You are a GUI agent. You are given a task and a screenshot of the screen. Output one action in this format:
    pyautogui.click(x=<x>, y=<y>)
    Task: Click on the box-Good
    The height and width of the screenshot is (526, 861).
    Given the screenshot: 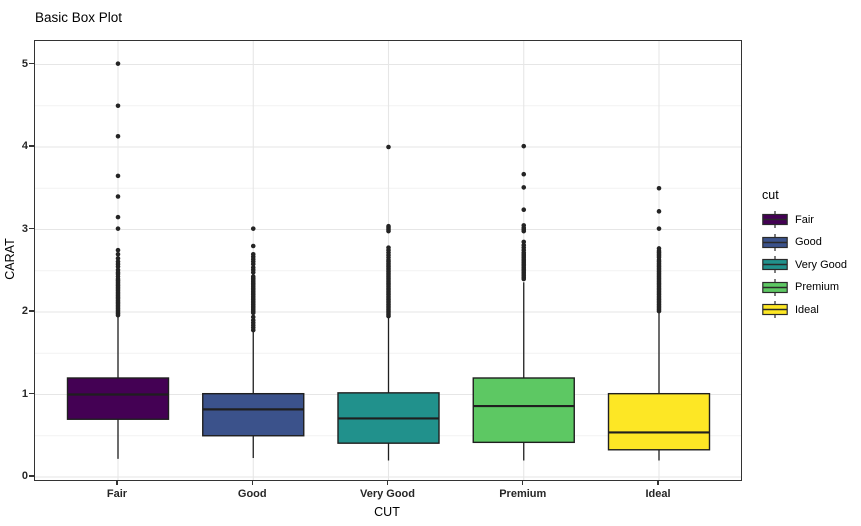 What is the action you would take?
    pyautogui.click(x=253, y=414)
    